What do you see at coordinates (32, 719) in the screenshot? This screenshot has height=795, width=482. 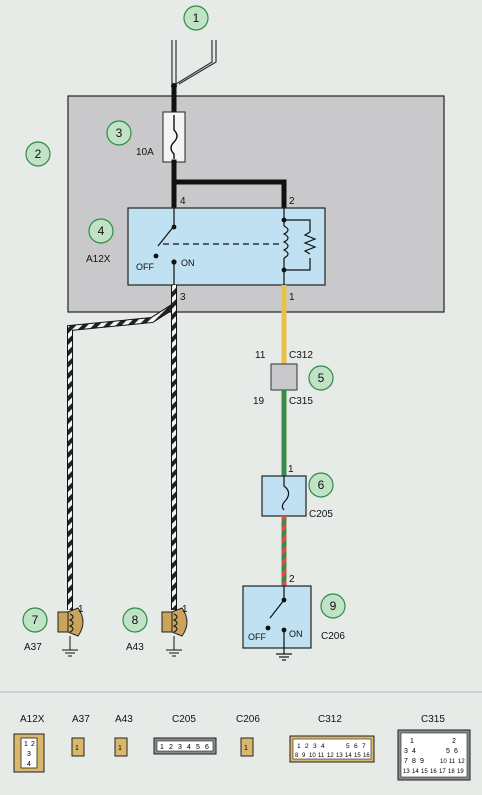 I see `legend-title-a12x: A12X` at bounding box center [32, 719].